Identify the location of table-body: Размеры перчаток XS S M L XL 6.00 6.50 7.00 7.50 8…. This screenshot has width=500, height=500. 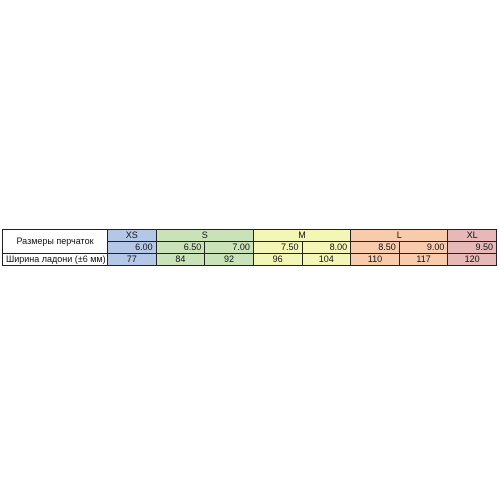
(249, 247).